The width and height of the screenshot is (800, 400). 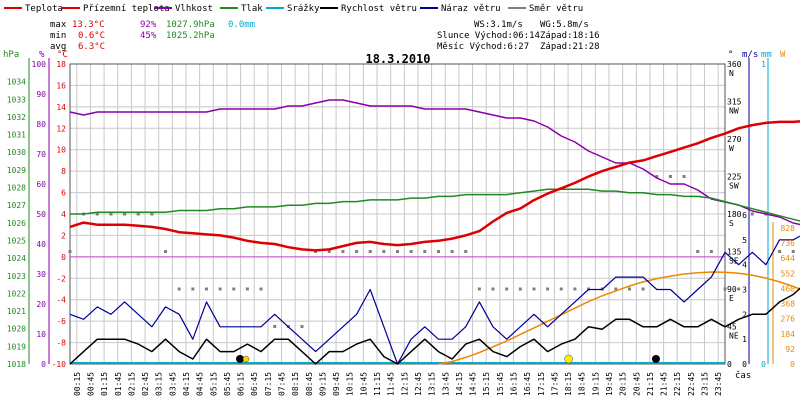 I want to click on solar-tick-label: 644, so click(x=788, y=258).